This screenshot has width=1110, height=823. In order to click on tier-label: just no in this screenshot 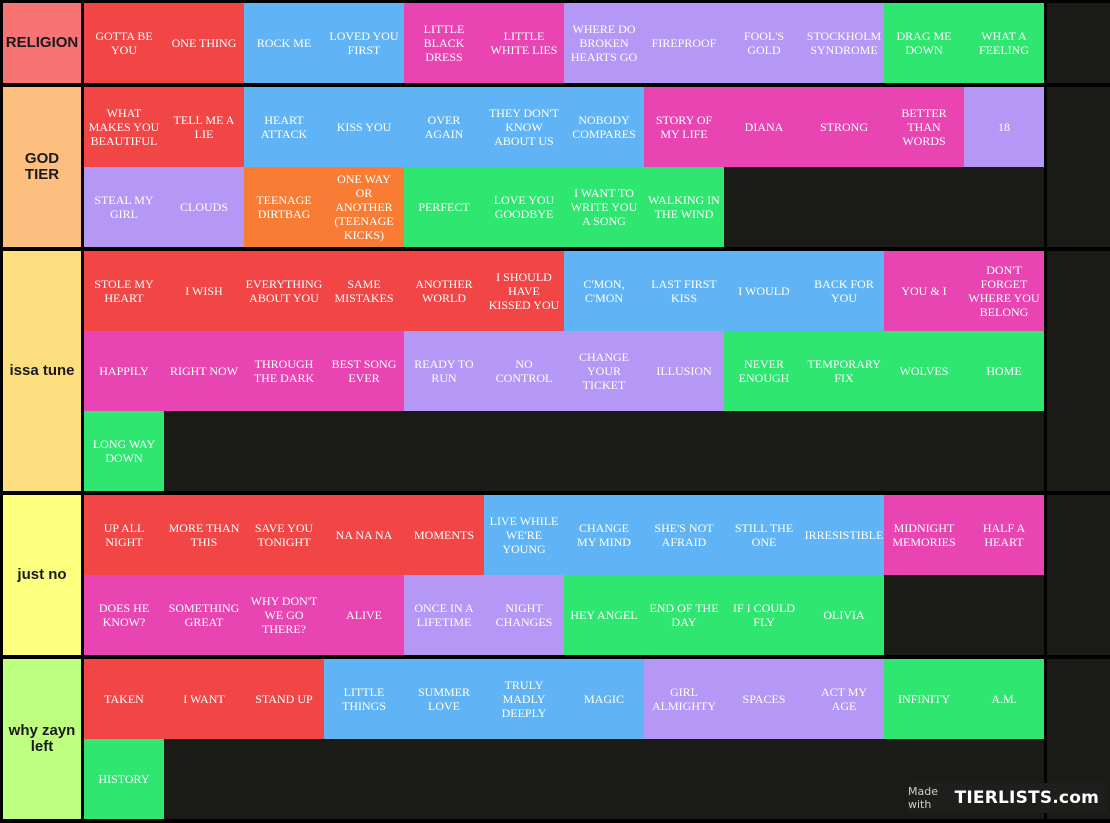, I will do `click(42, 575)`.